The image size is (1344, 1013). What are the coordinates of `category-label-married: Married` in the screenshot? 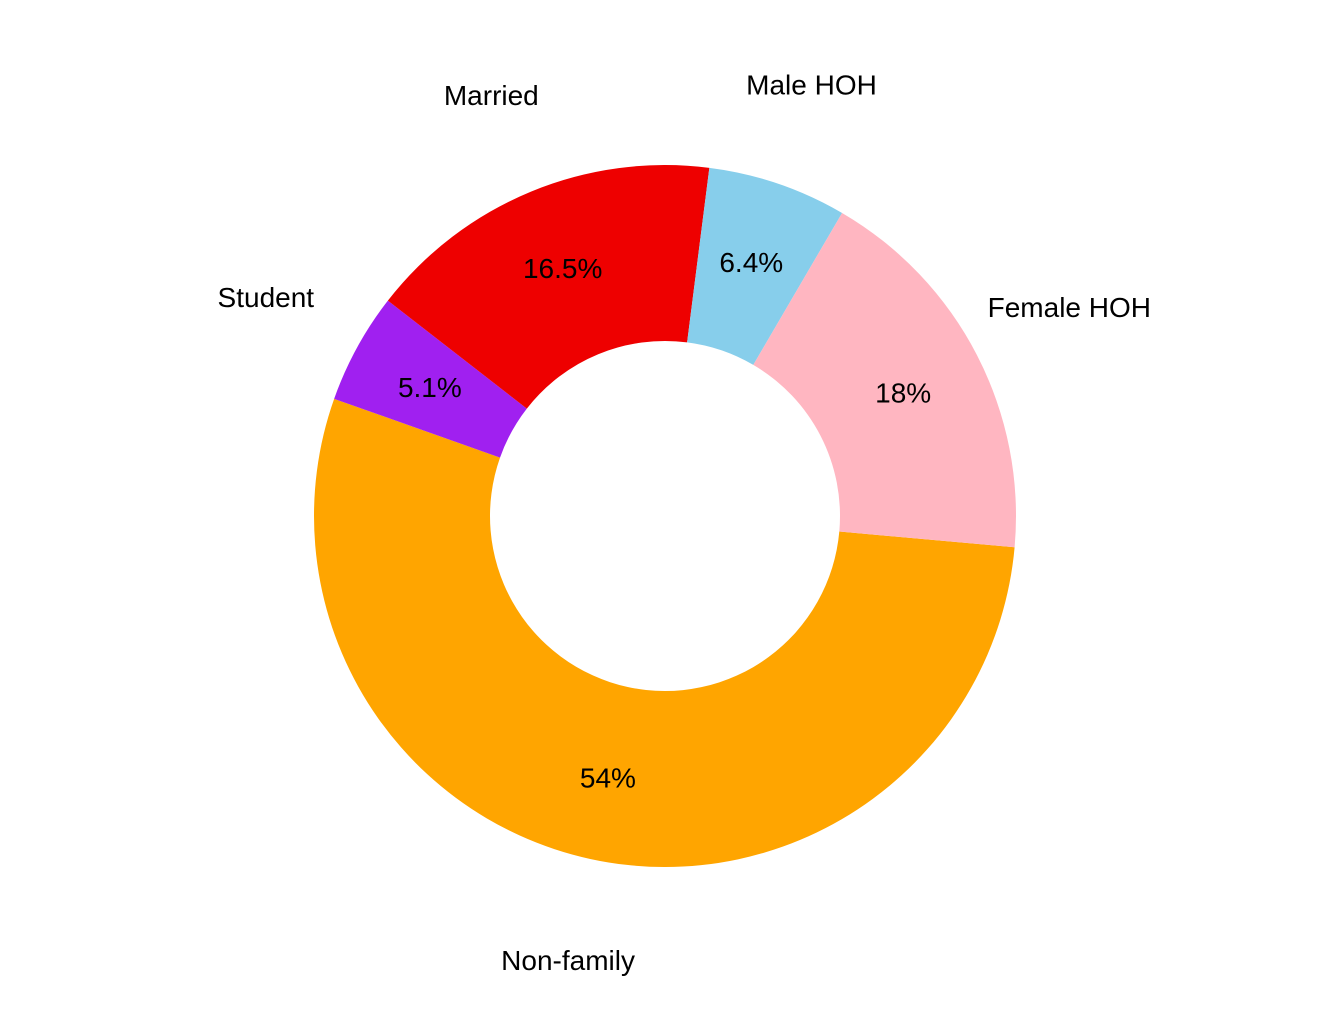 It's located at (491, 95).